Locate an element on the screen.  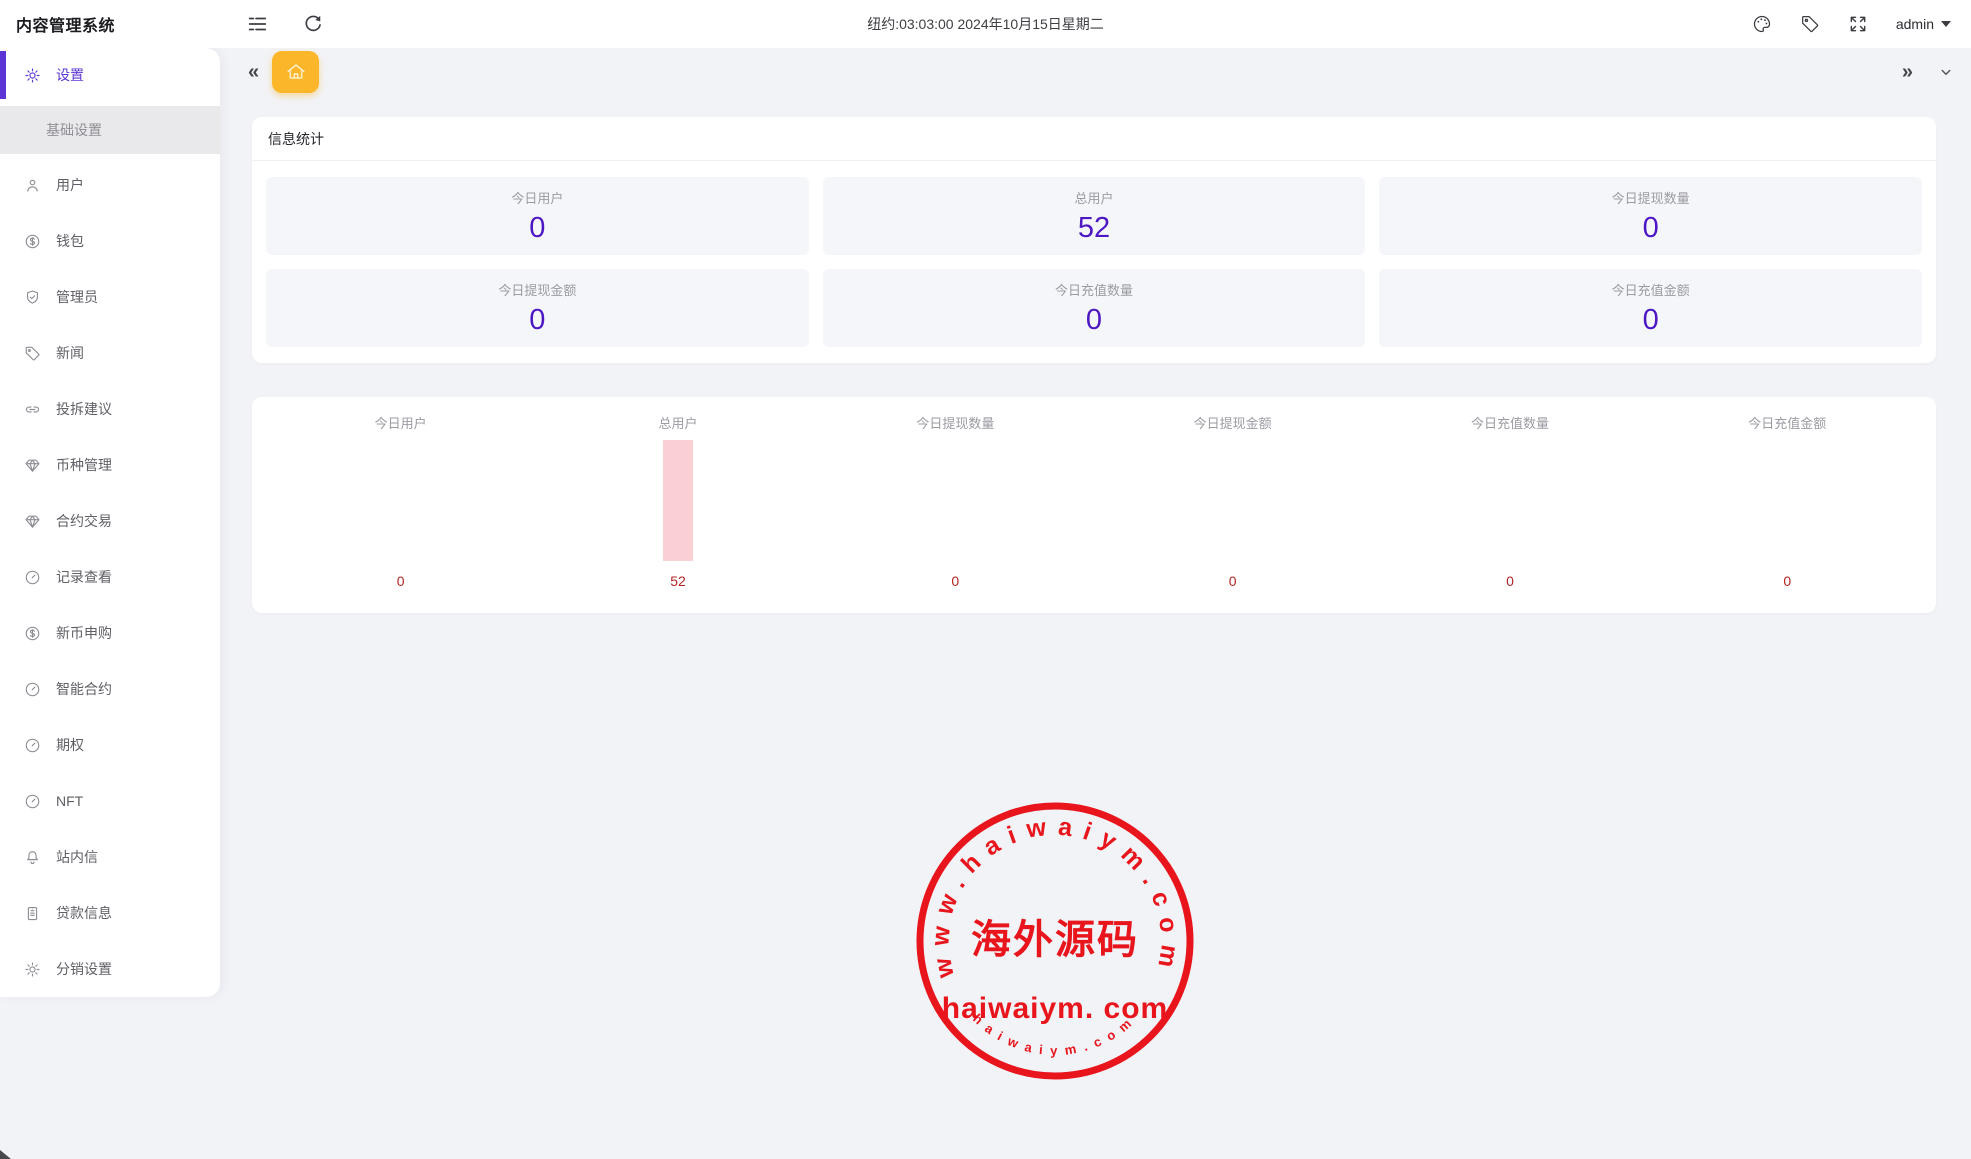
stat-card: 总用户 52 is located at coordinates (1094, 216).